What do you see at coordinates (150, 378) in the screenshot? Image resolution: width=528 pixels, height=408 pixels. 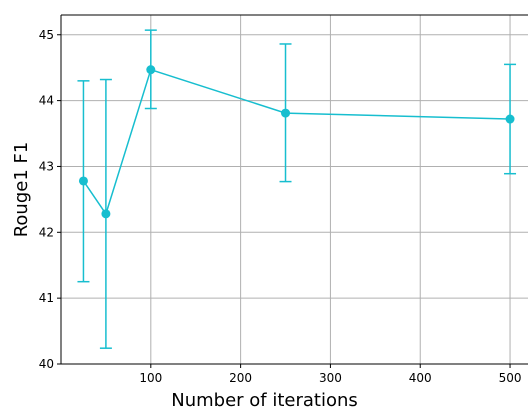 I see `x-tick-label: 100` at bounding box center [150, 378].